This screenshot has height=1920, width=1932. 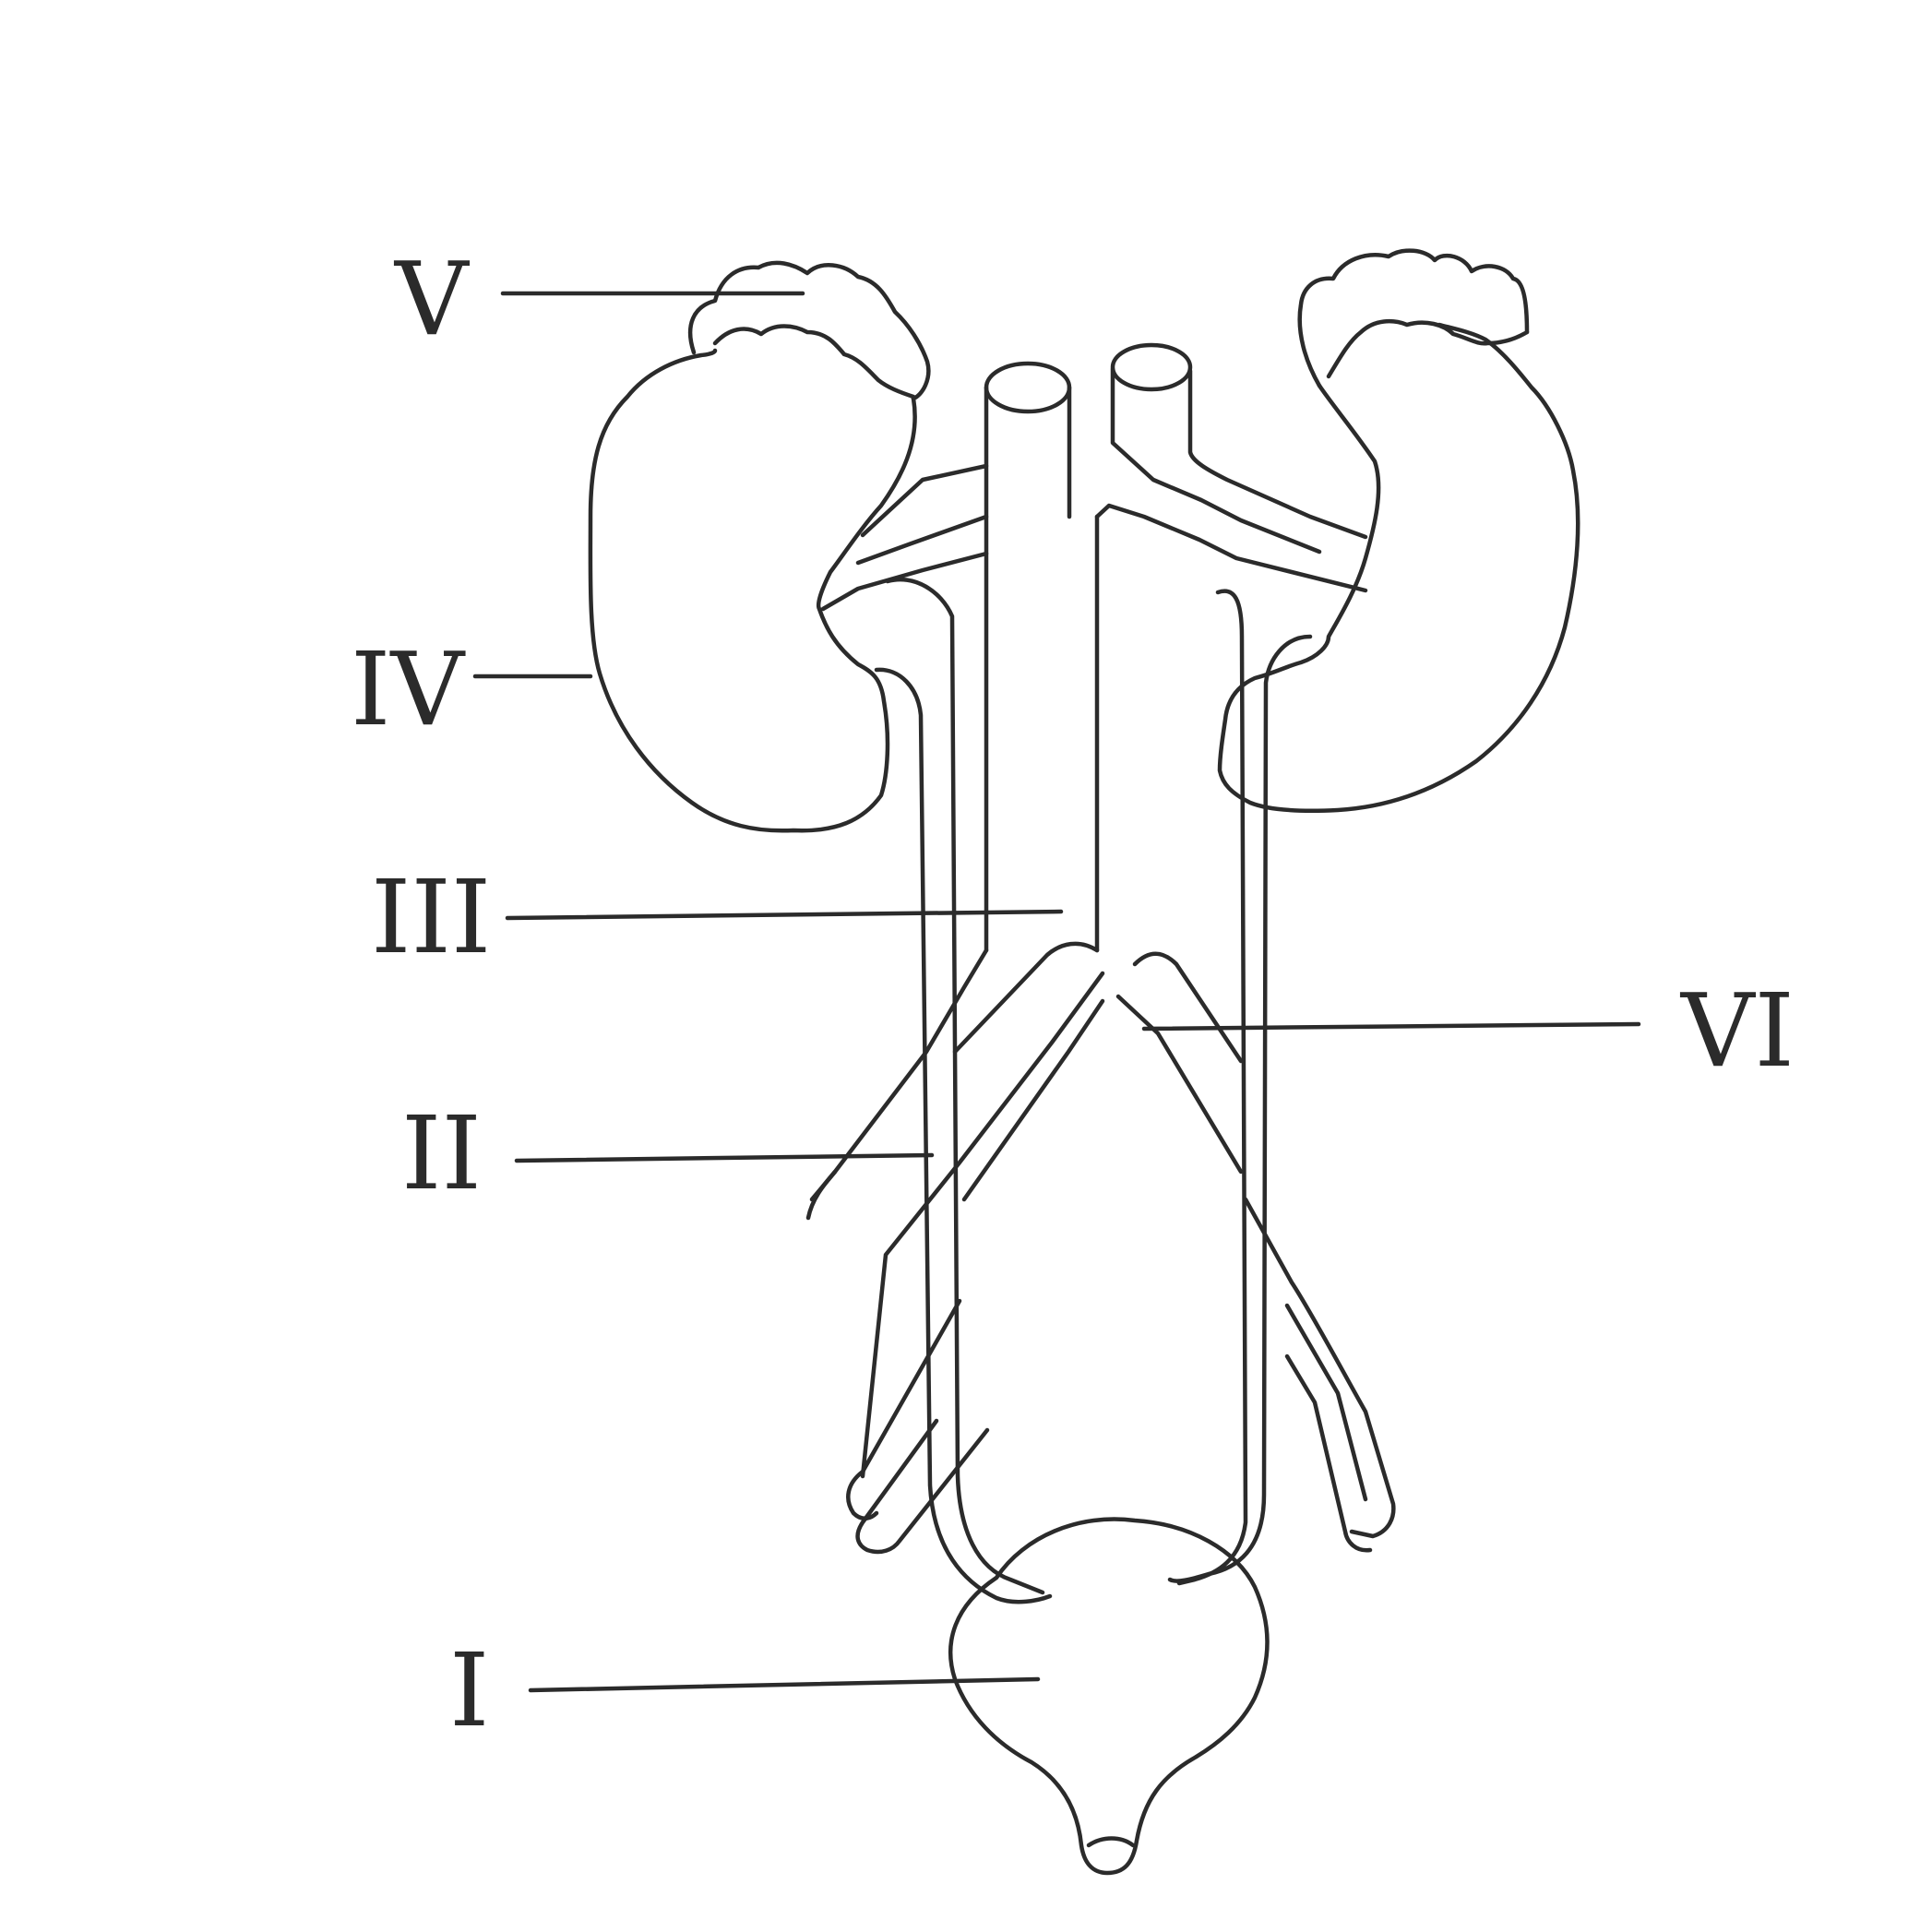 What do you see at coordinates (1111, 1842) in the screenshot?
I see `urethra-opening` at bounding box center [1111, 1842].